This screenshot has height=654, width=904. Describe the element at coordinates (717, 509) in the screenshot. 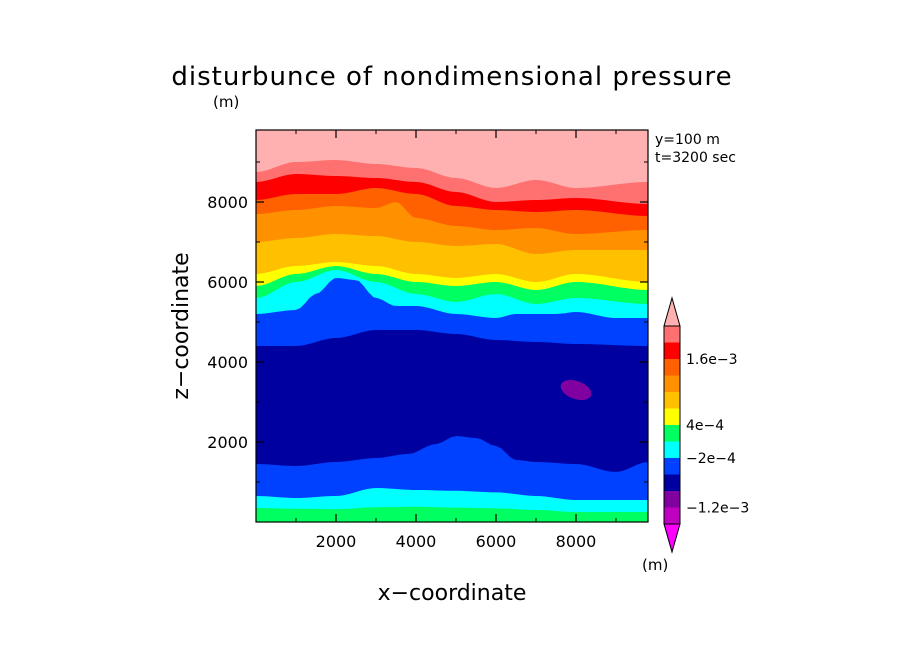

I see `colorbar-label: −1.2e−3` at that location.